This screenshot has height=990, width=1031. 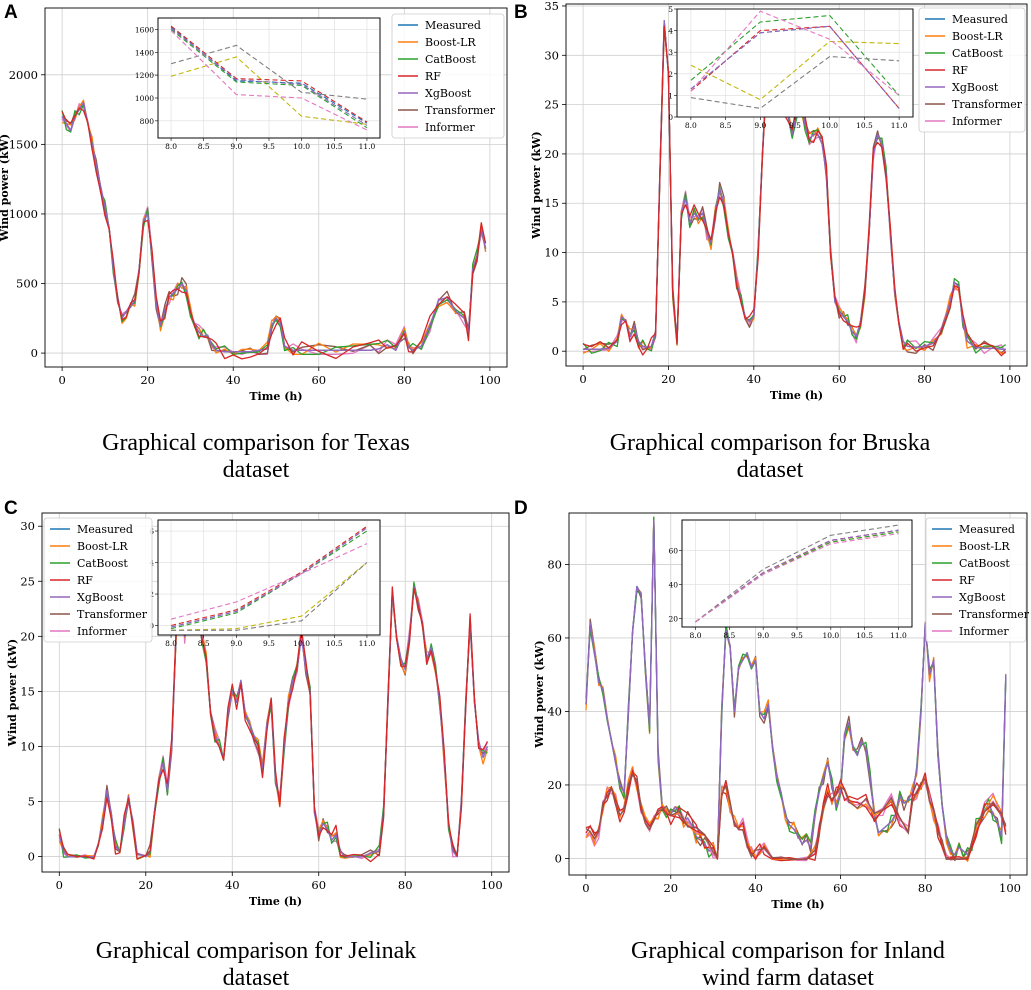 What do you see at coordinates (551, 55) in the screenshot?
I see `y-tick-label: 30` at bounding box center [551, 55].